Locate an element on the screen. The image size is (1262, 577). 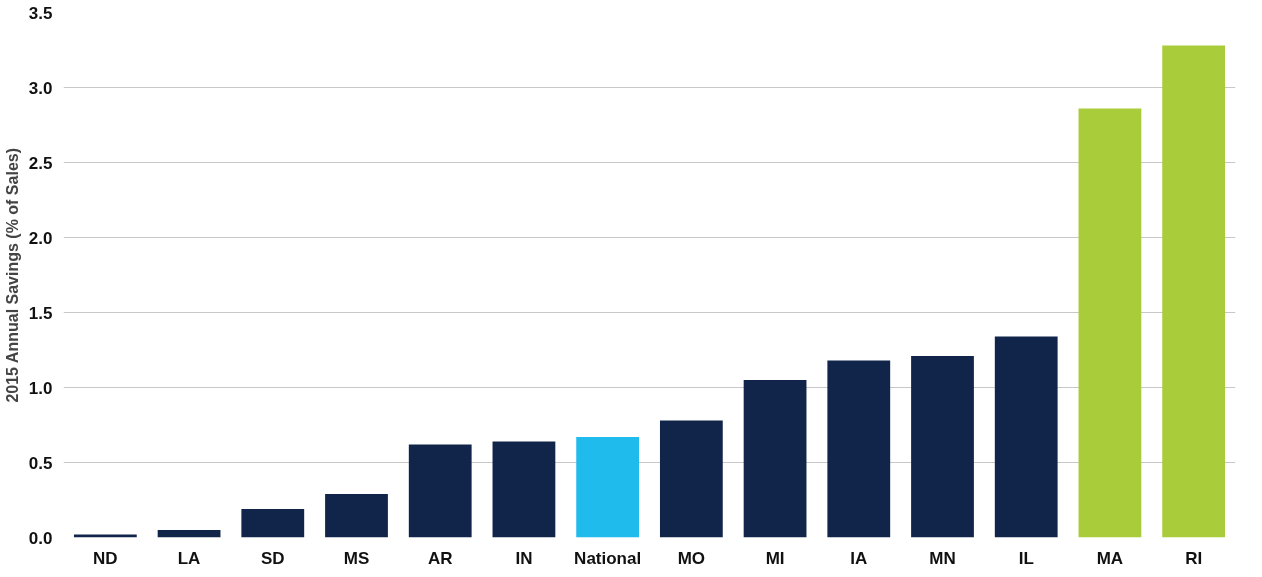
x-tick-label: LA is located at coordinates (189, 558).